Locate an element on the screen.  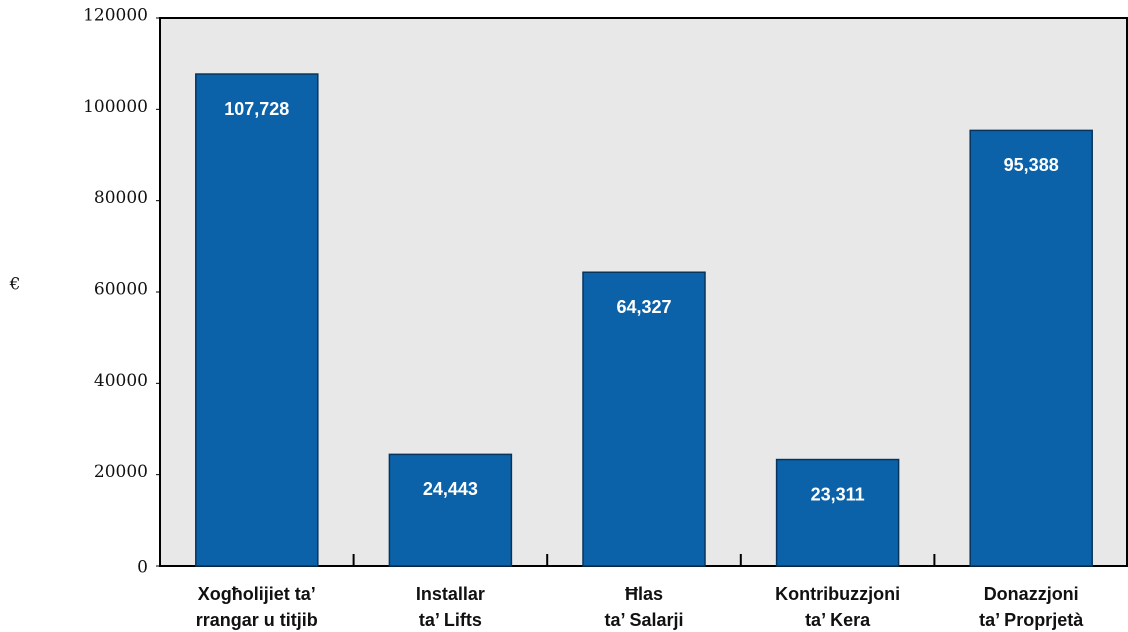
y-tick-label: 100000 is located at coordinates (115, 107).